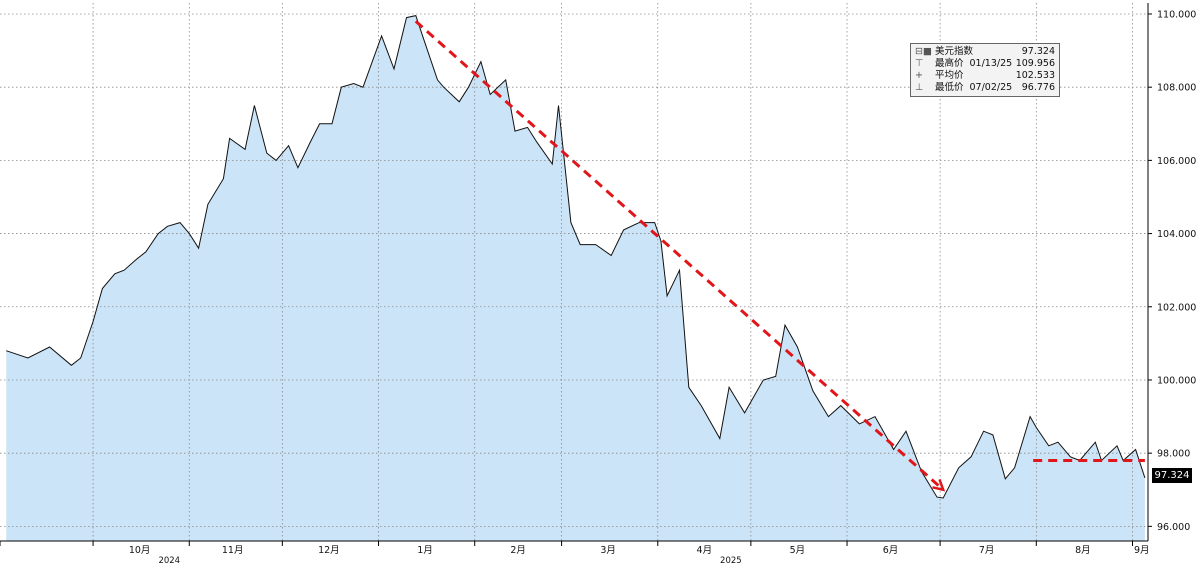 The height and width of the screenshot is (567, 1196). I want to click on legend-average-value: 102.533, so click(1035, 75).